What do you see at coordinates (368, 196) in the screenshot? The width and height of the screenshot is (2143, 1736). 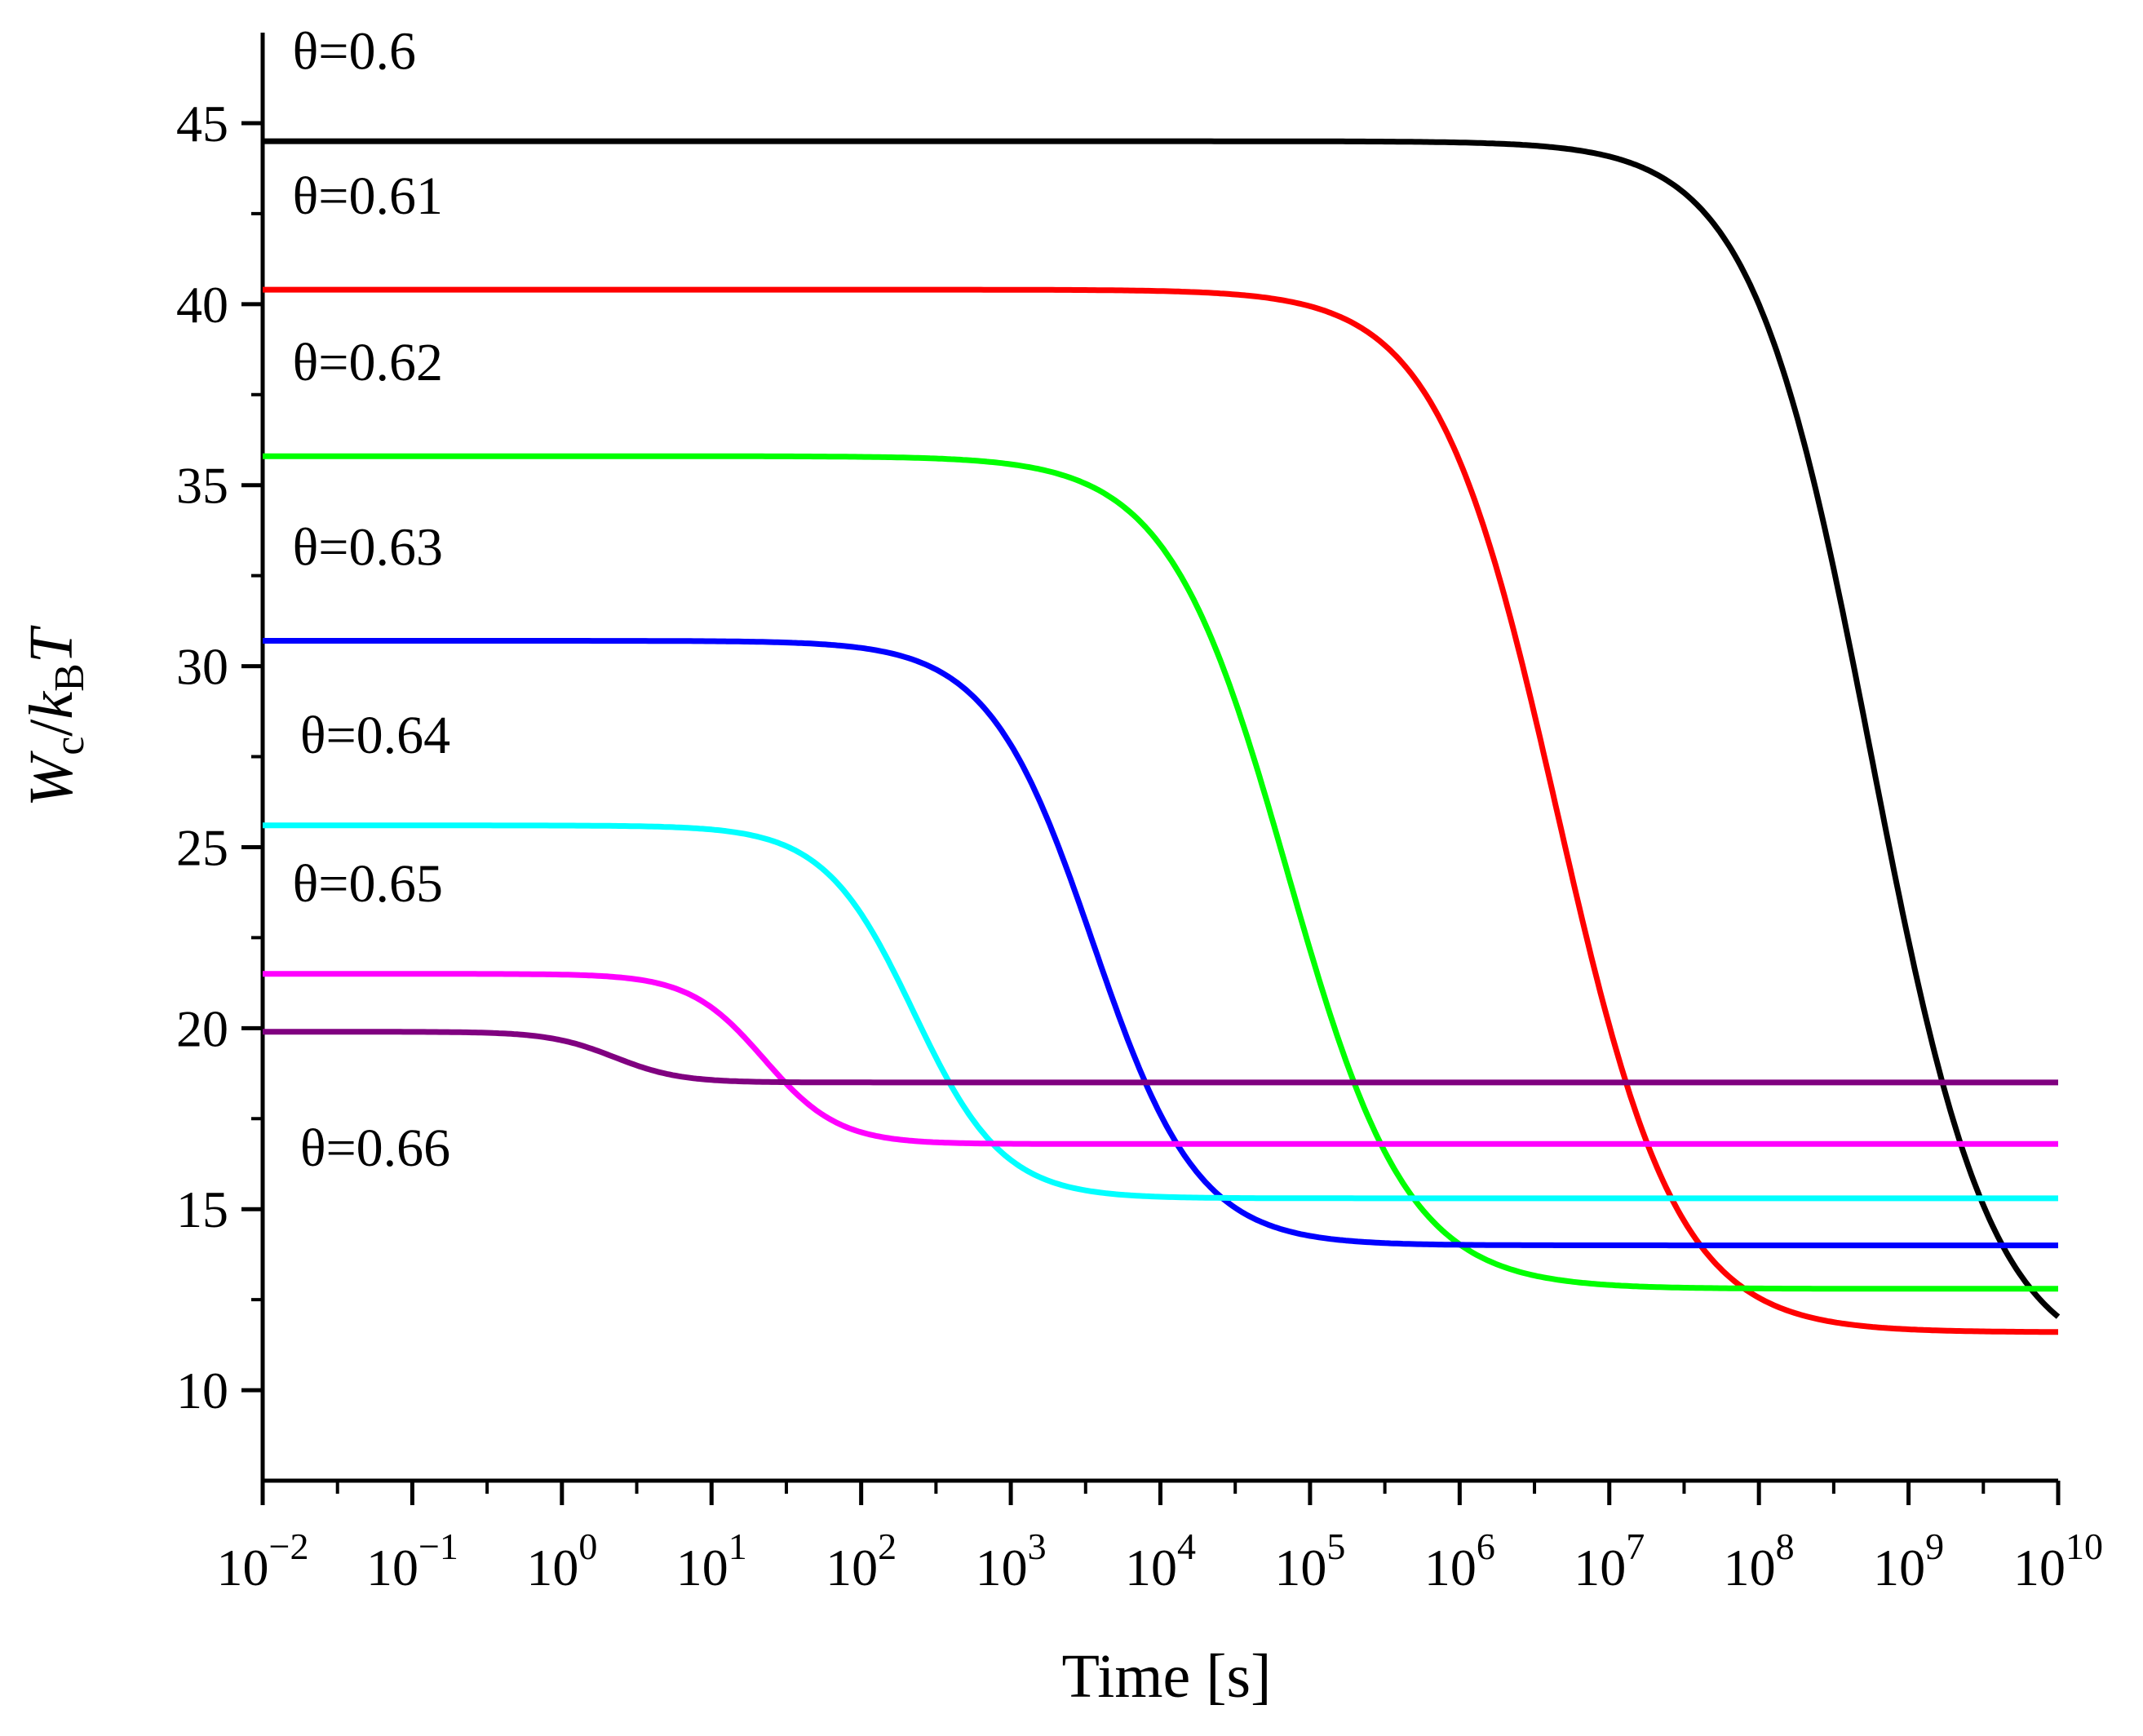 I see `series-label: θ=0.61` at bounding box center [368, 196].